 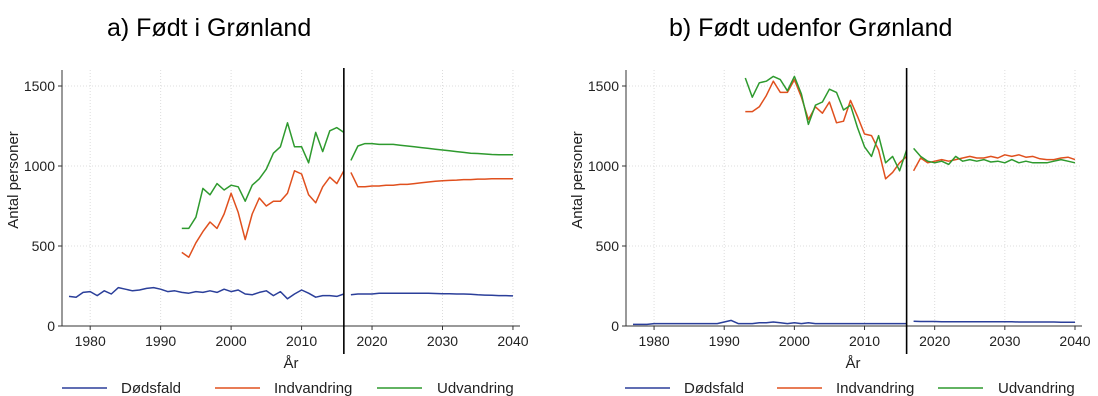 What do you see at coordinates (1074, 341) in the screenshot?
I see `panel-b-x-tick-label-2040: 2040` at bounding box center [1074, 341].